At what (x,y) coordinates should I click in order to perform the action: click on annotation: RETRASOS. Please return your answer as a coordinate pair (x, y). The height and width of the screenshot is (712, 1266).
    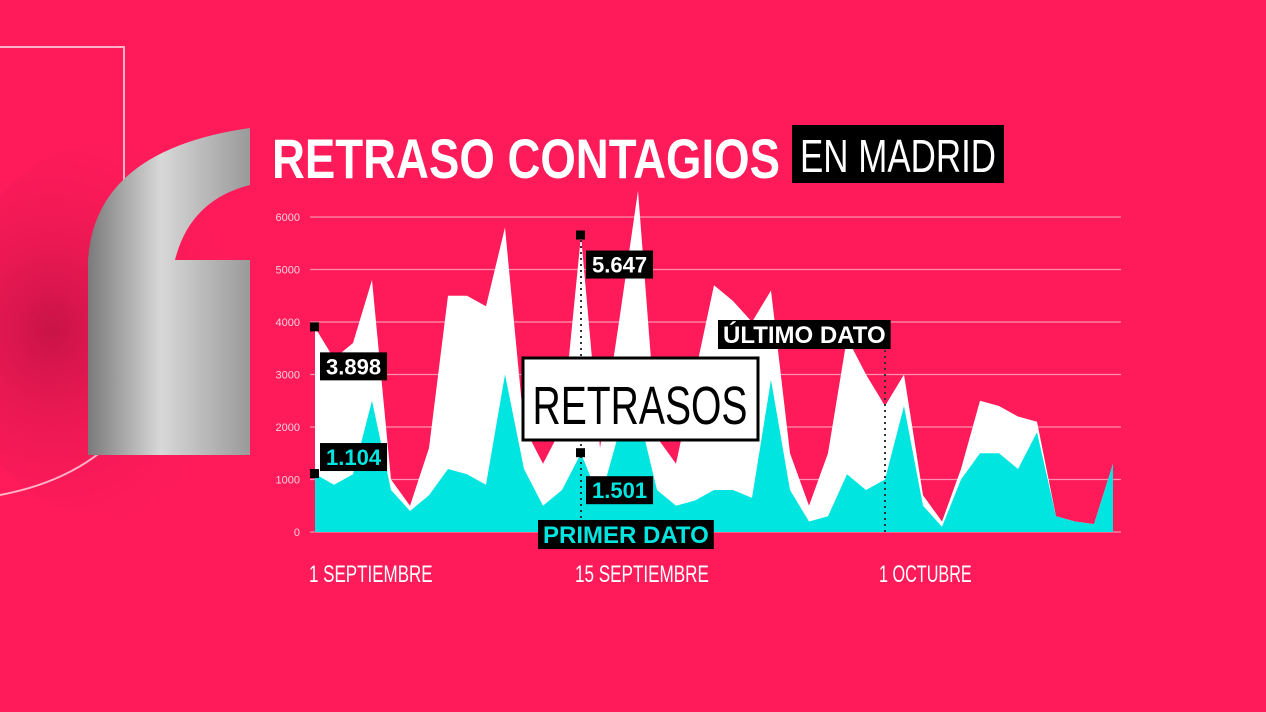
    Looking at the image, I should click on (640, 406).